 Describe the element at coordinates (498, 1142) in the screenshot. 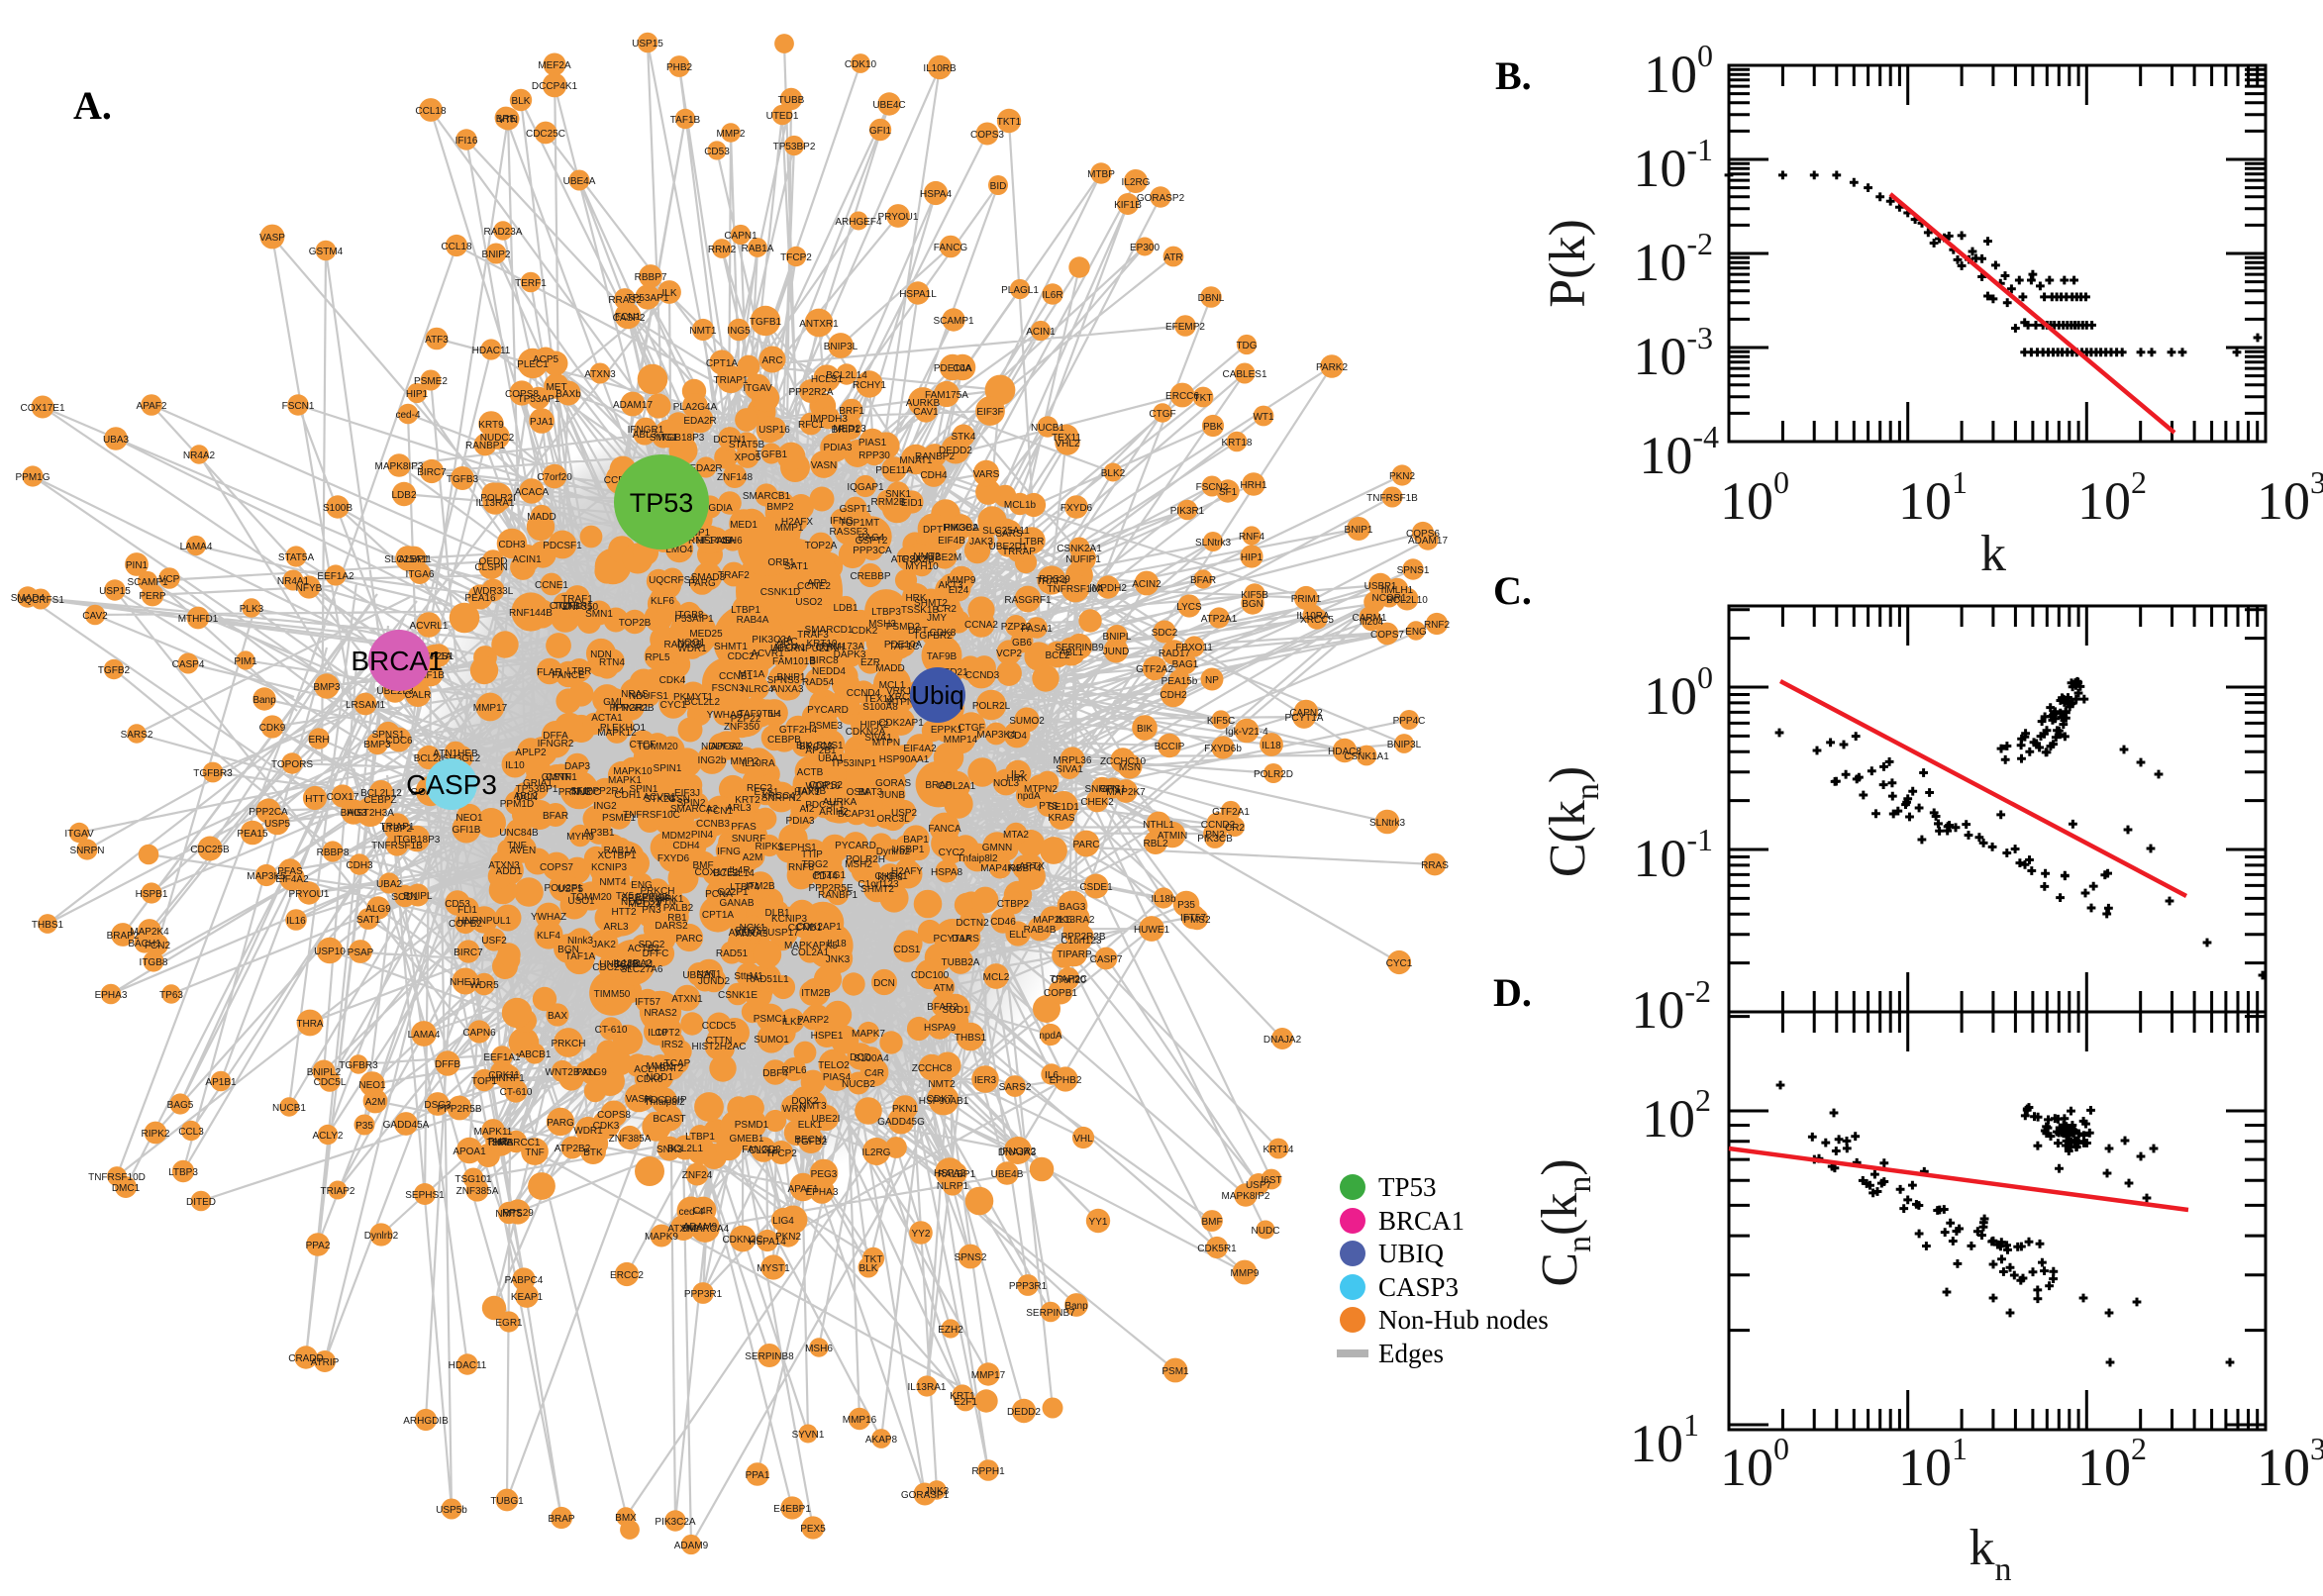

I see `svg-text: PHB` at that location.